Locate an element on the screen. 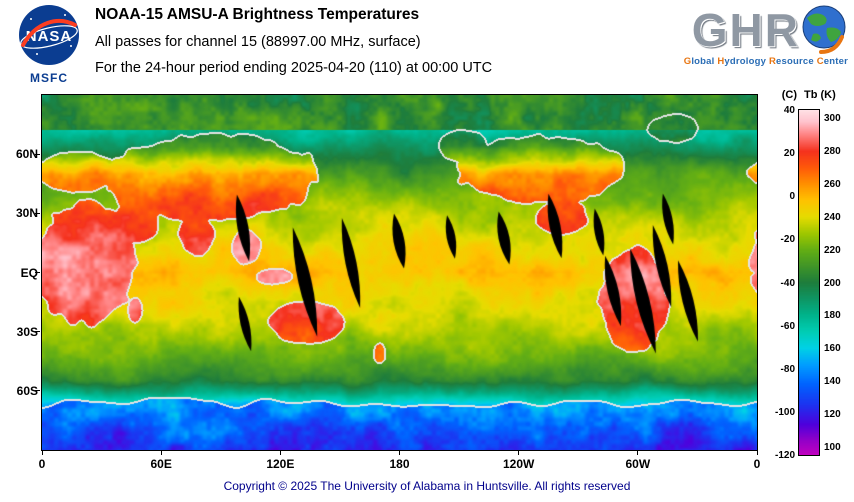 The width and height of the screenshot is (854, 502). colorbar-celsius-header: (C) is located at coordinates (789, 95).